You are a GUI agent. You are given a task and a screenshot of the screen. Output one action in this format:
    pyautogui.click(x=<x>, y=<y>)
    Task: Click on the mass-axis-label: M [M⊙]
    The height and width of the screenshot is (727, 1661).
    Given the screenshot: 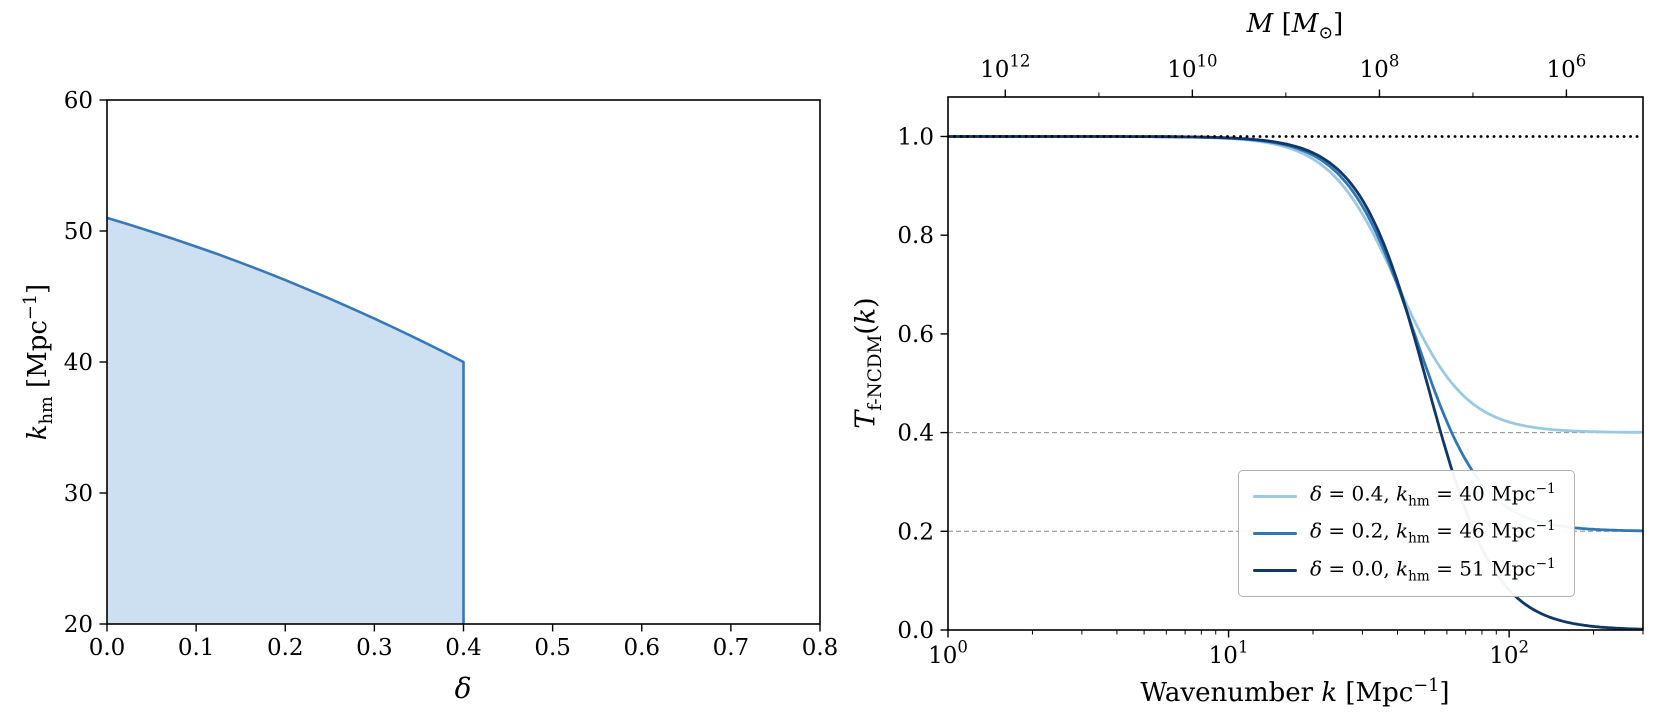 What is the action you would take?
    pyautogui.click(x=1295, y=26)
    